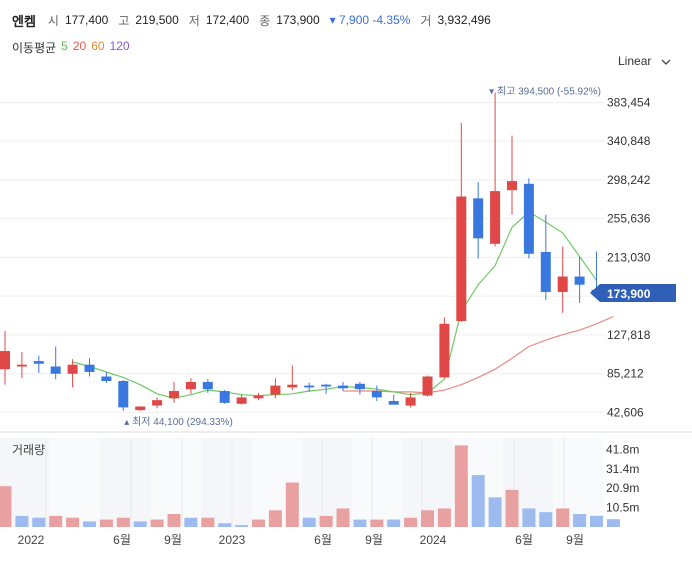 The width and height of the screenshot is (692, 571). Describe the element at coordinates (157, 20) in the screenshot. I see `high-value: 219,500` at that location.